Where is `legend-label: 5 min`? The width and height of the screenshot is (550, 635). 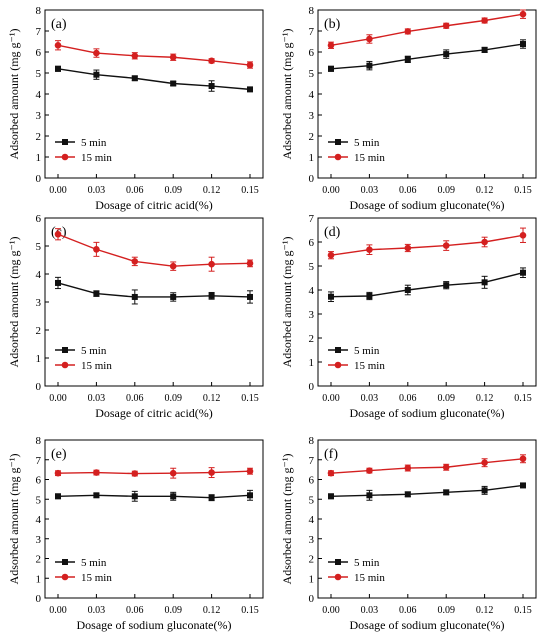
legend-label: 5 min is located at coordinates (94, 563).